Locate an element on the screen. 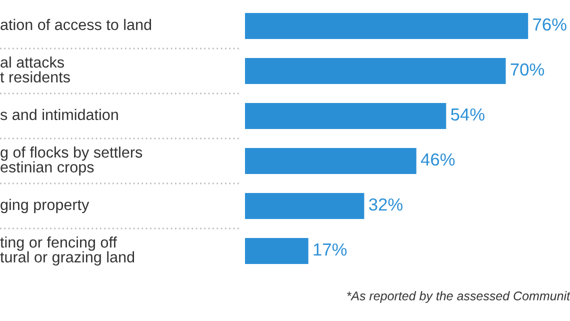  y-tick-label: ging property is located at coordinates (45, 206).